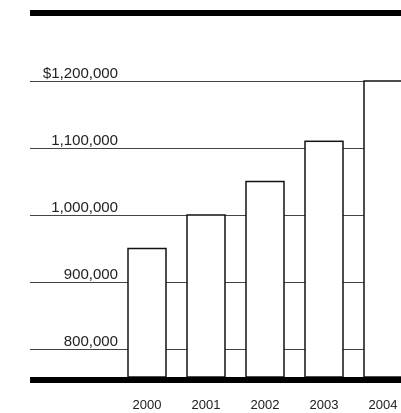 This screenshot has width=401, height=413. I want to click on bar-2003, so click(324, 259).